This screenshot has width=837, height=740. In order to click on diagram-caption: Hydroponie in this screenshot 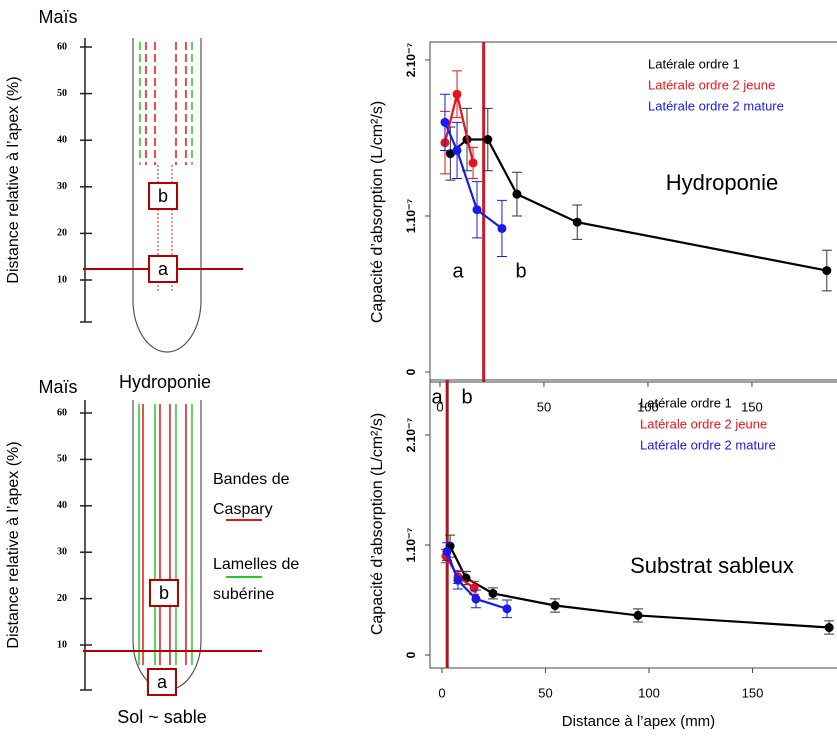, I will do `click(165, 382)`.